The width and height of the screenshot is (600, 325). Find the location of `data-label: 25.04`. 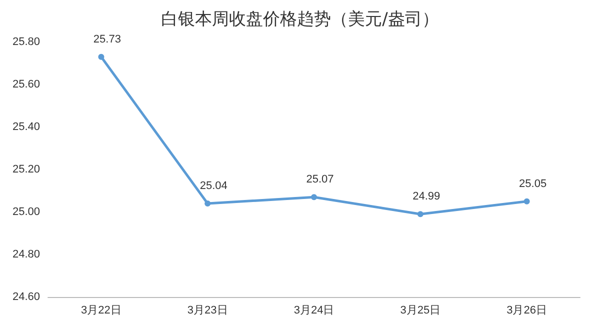

data-label: 25.04 is located at coordinates (214, 186).